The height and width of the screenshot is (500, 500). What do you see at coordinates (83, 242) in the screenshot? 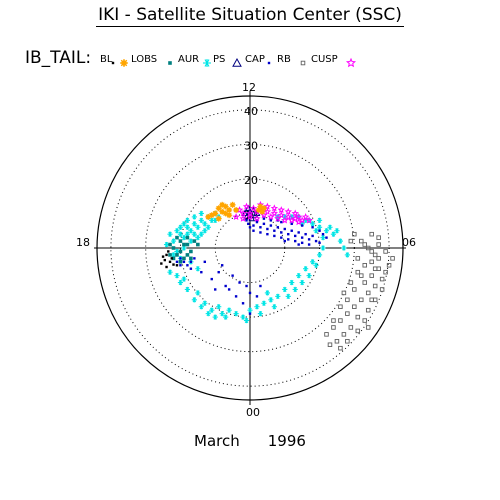
I see `angle-label-left: 18` at bounding box center [83, 242].